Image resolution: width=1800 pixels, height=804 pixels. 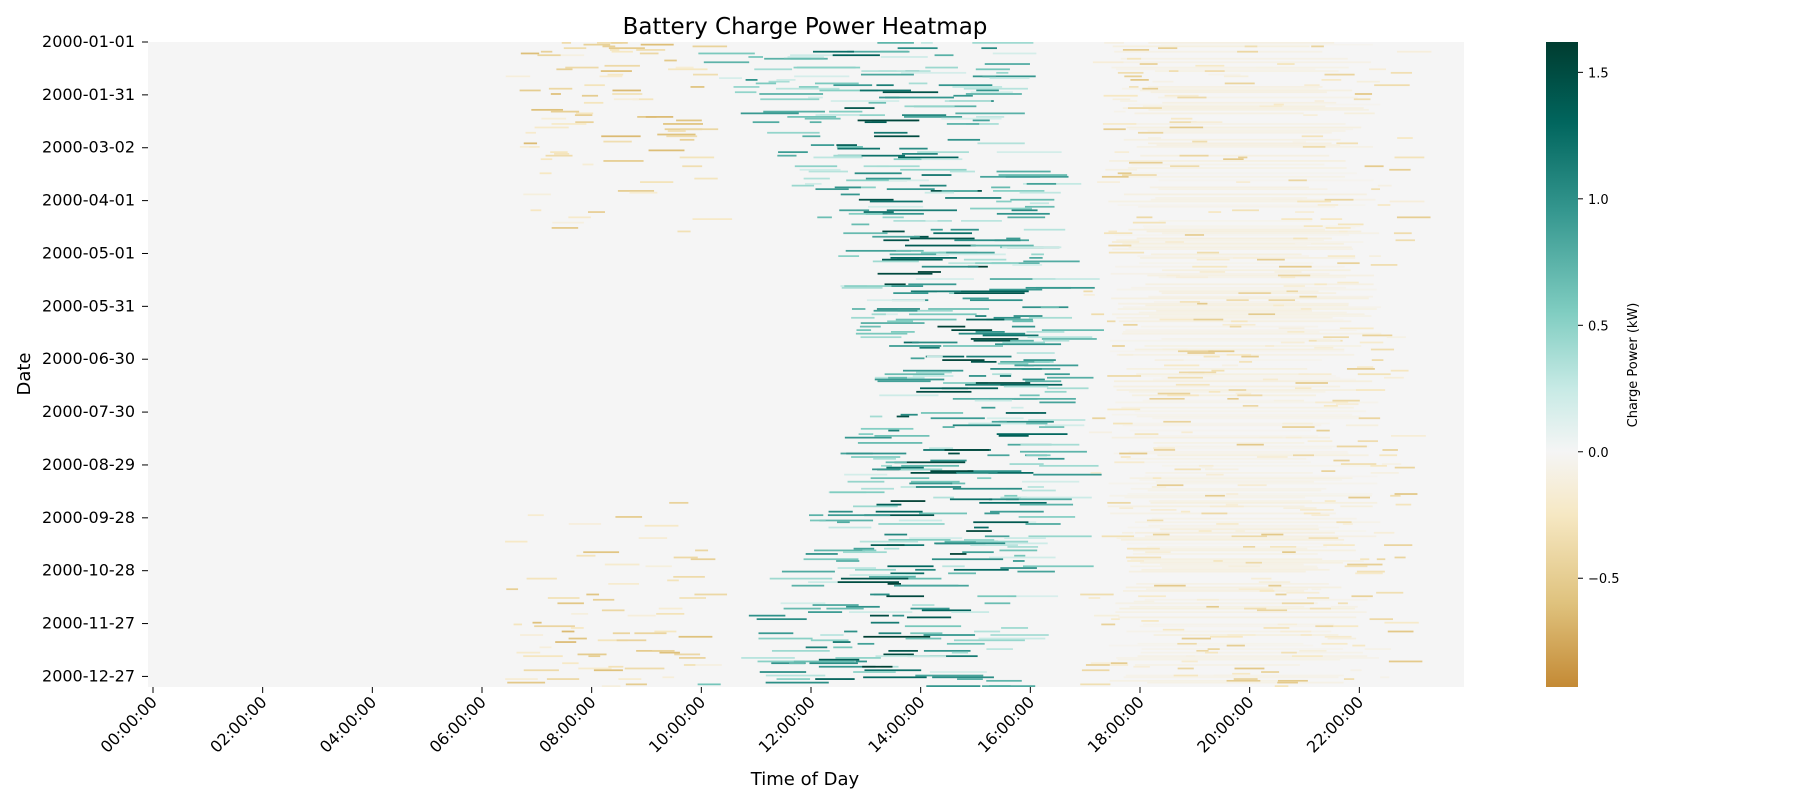 What do you see at coordinates (88, 517) in the screenshot?
I see `y-tick-label: 2000-09-28` at bounding box center [88, 517].